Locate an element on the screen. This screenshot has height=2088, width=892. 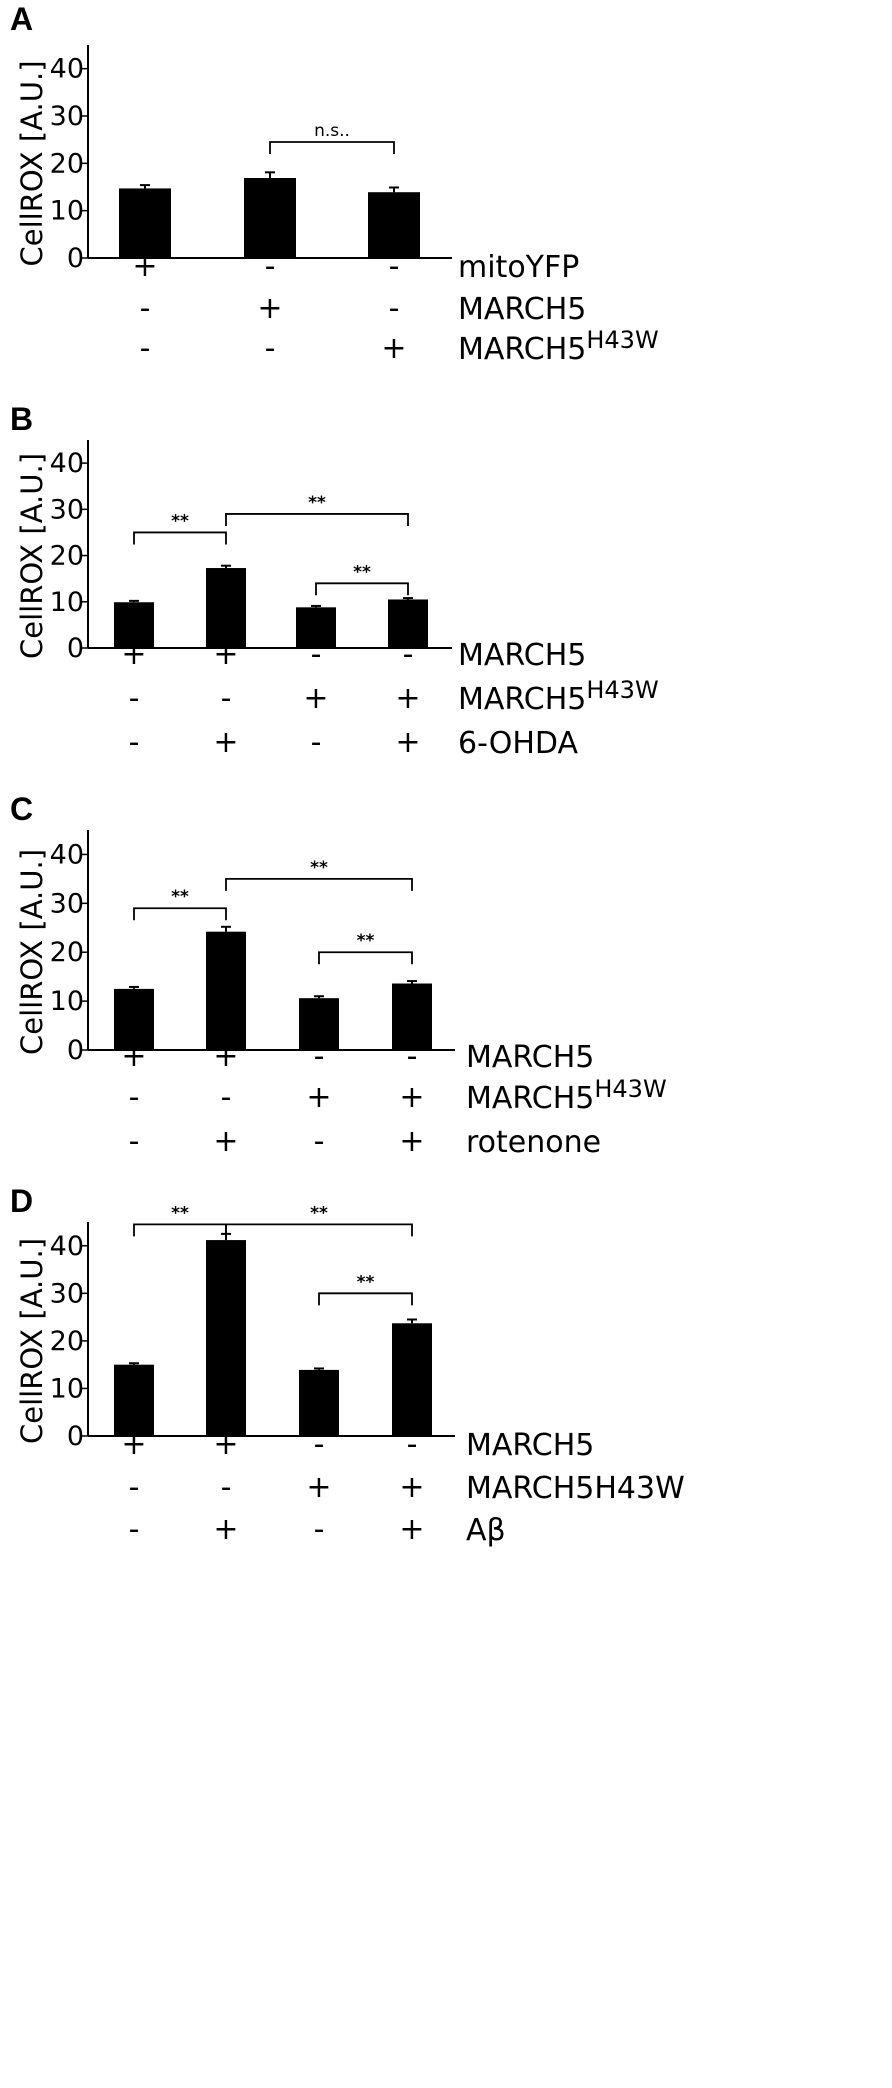
panel-letter: D is located at coordinates (21, 1201).